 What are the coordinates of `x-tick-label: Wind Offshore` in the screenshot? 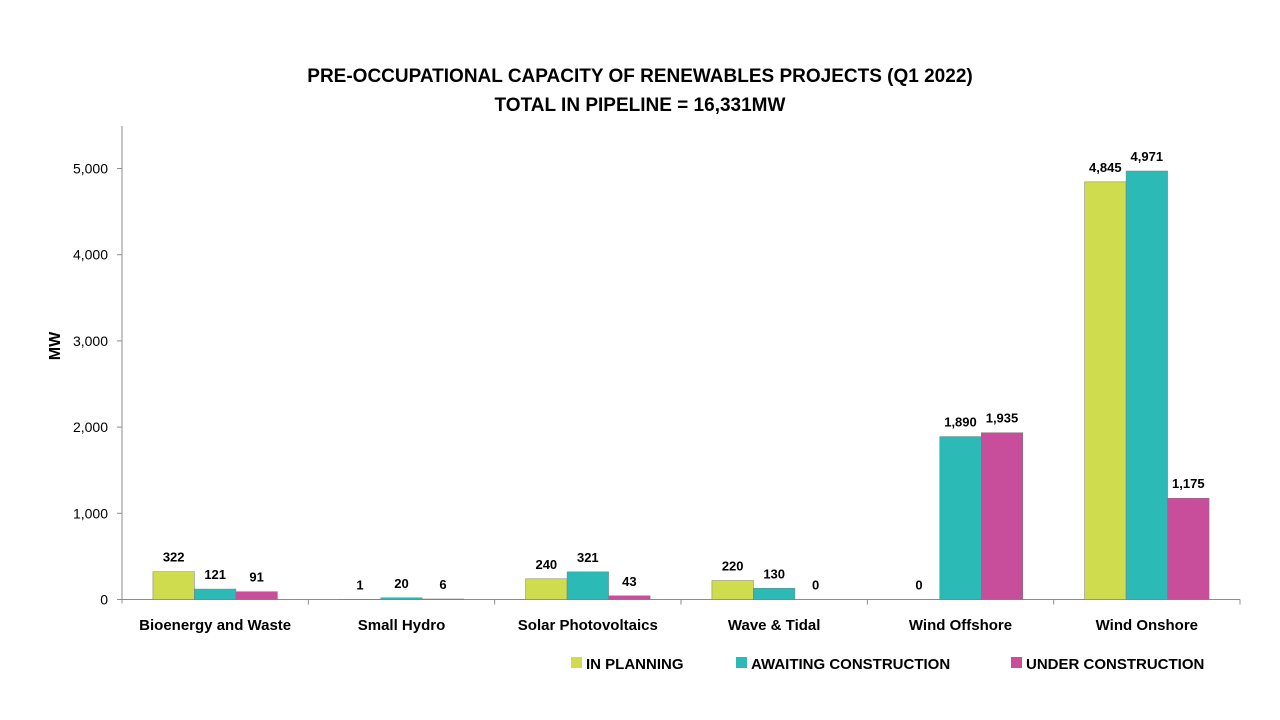 It's located at (960, 625).